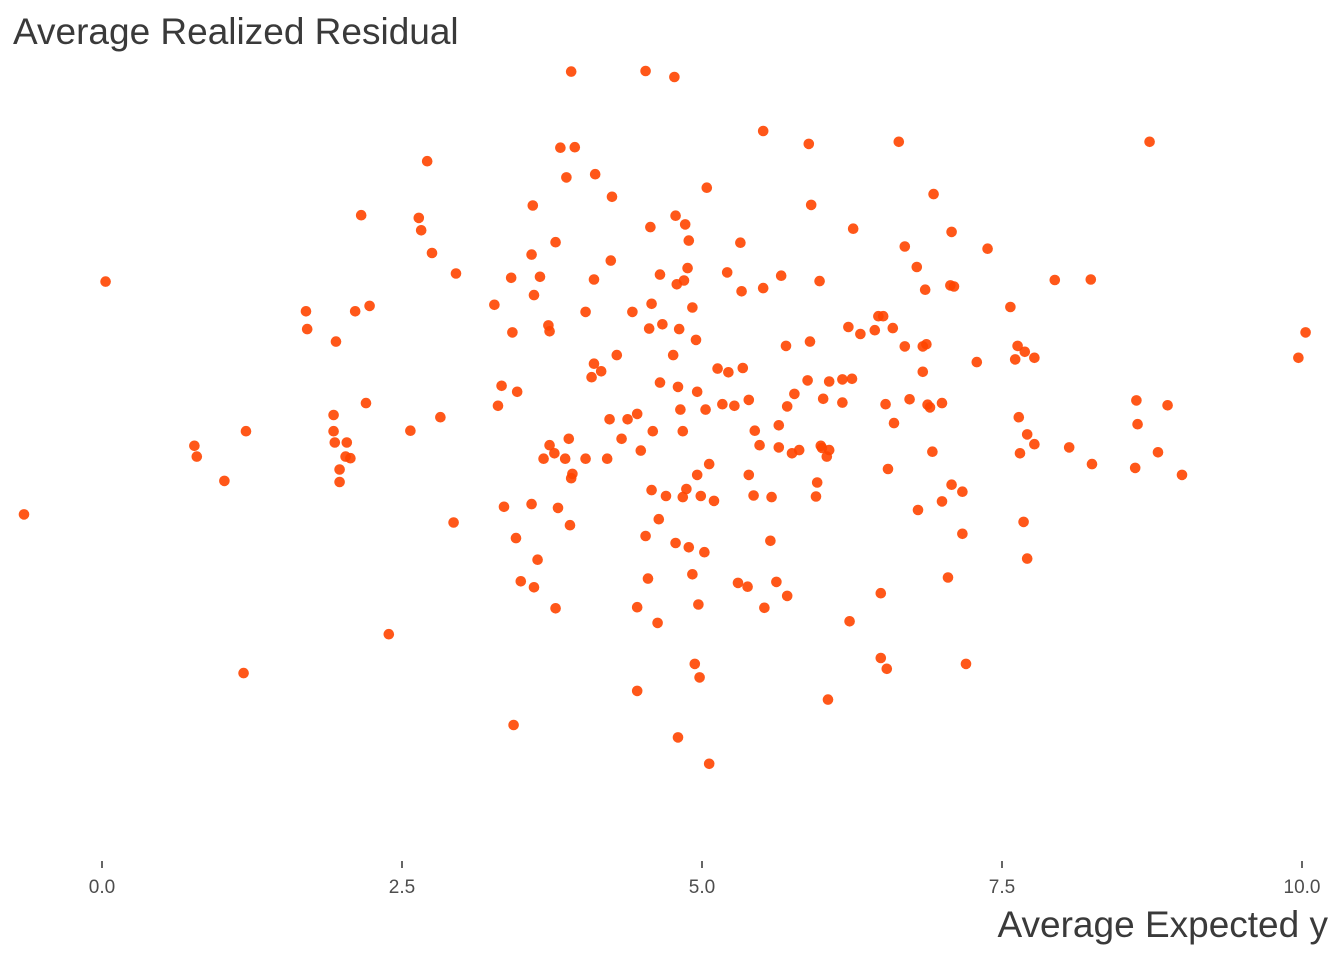 This screenshot has width=1344, height=960. What do you see at coordinates (402, 887) in the screenshot?
I see `x-tick-label: 2.5` at bounding box center [402, 887].